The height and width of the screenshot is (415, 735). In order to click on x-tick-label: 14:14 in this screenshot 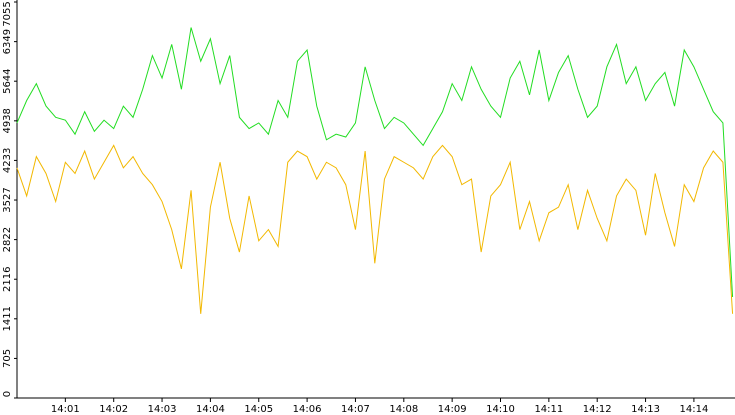, I will do `click(693, 409)`.